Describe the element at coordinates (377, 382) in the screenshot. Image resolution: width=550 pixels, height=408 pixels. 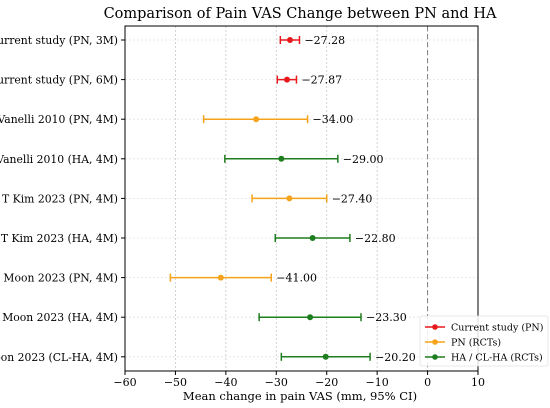
I see `x-tick-label: −10` at that location.